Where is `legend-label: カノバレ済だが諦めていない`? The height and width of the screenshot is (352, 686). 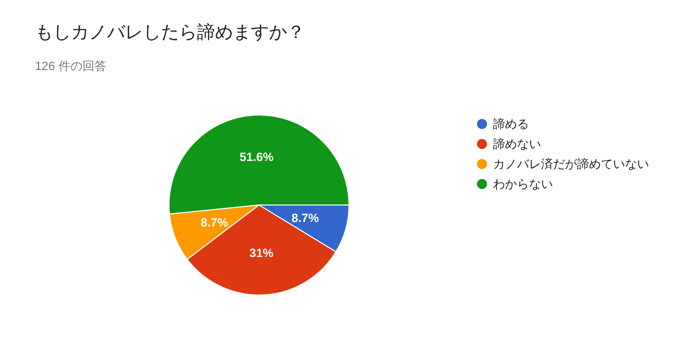
legend-label: カノバレ済だが諦めていない is located at coordinates (571, 164).